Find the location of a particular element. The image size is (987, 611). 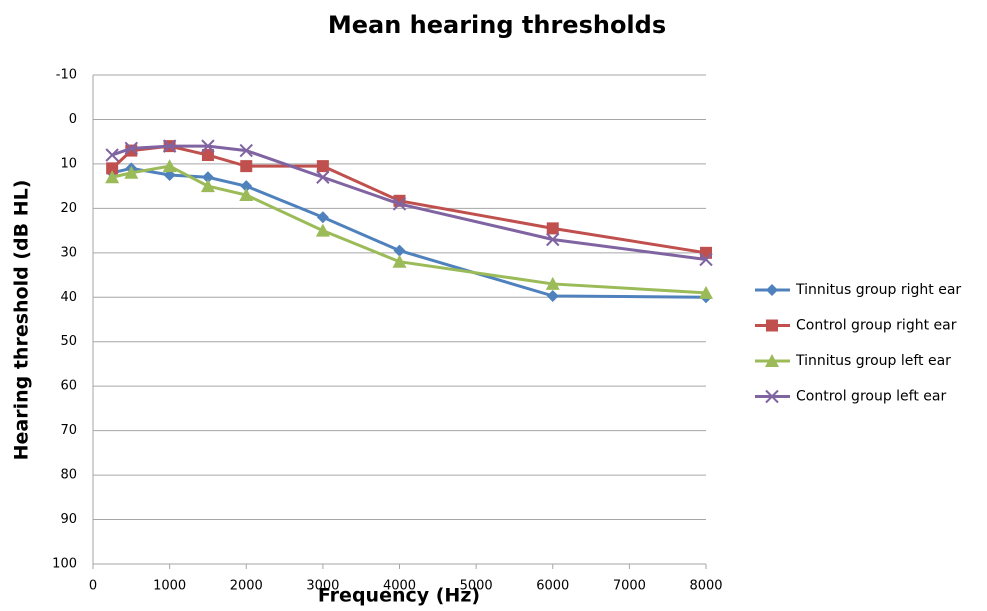

x-tick-label: 7000 is located at coordinates (629, 586).